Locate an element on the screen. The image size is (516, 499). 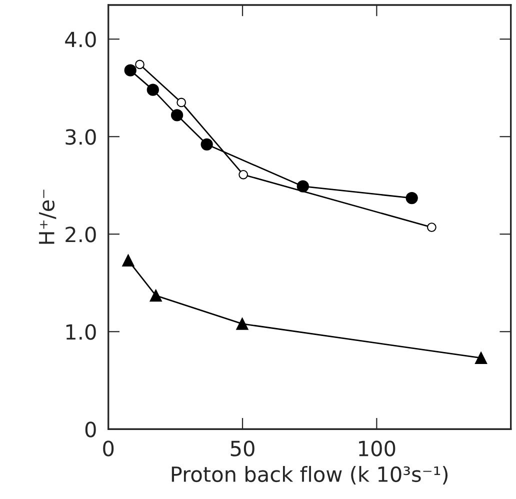
x-tick-label: 0 is located at coordinates (108, 448).